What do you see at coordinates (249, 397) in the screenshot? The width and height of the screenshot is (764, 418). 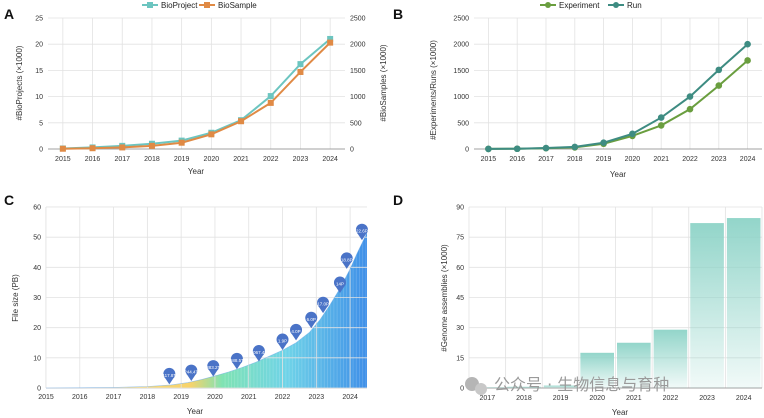 I see `chart-c-xtick: 2021` at bounding box center [249, 397].